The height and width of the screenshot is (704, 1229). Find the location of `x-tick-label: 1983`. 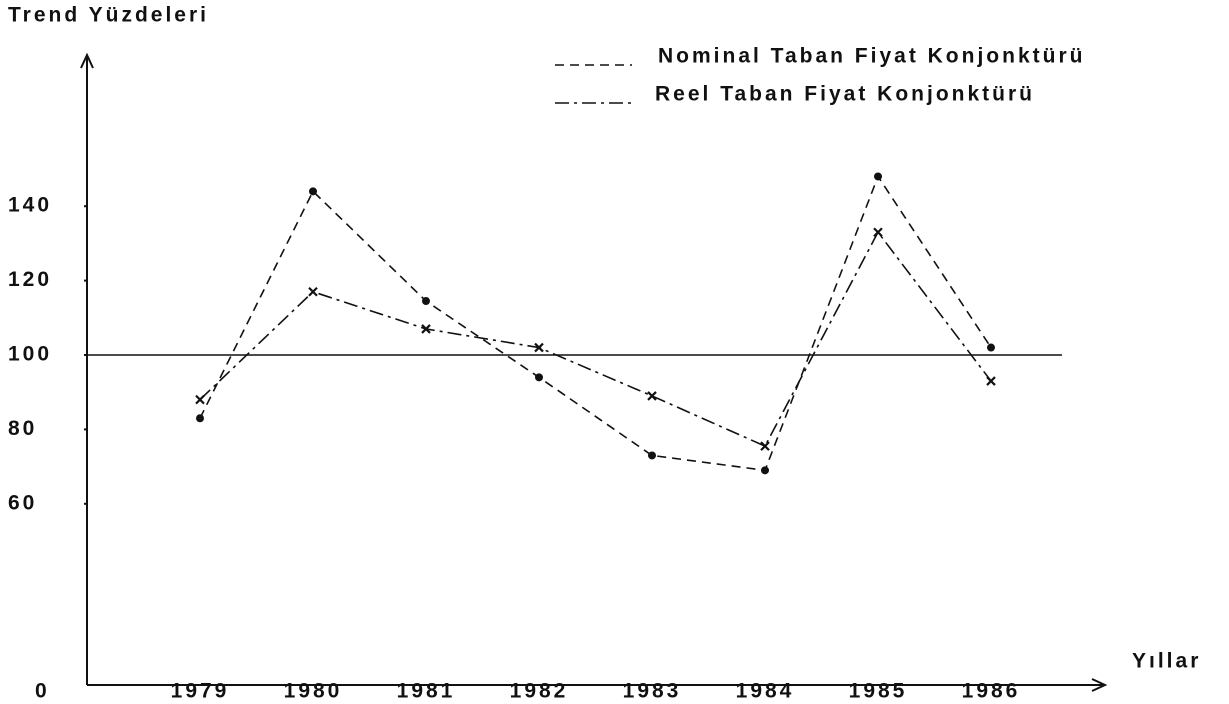

x-tick-label: 1983 is located at coordinates (652, 691).